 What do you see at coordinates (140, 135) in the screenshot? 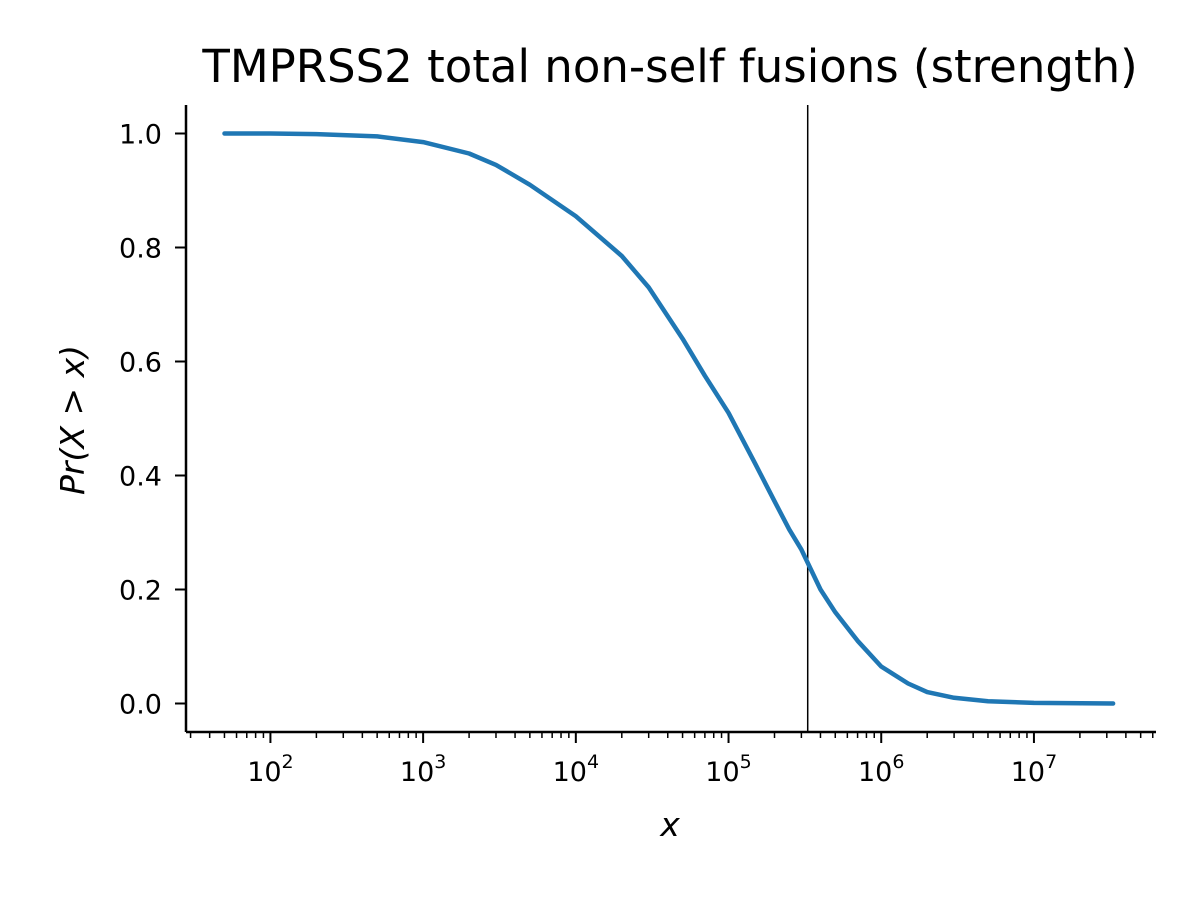
I see `y-tick-label: 1.0` at bounding box center [140, 135].